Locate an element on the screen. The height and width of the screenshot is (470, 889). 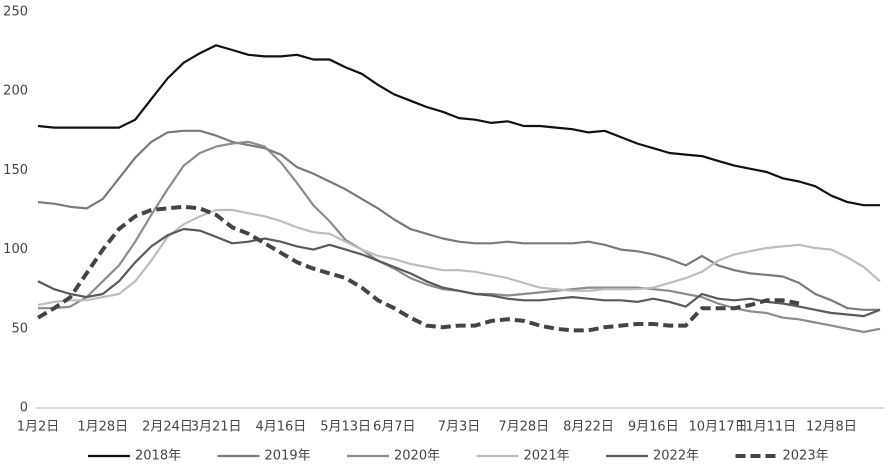
x-tick-label: 2月24日 is located at coordinates (167, 427).